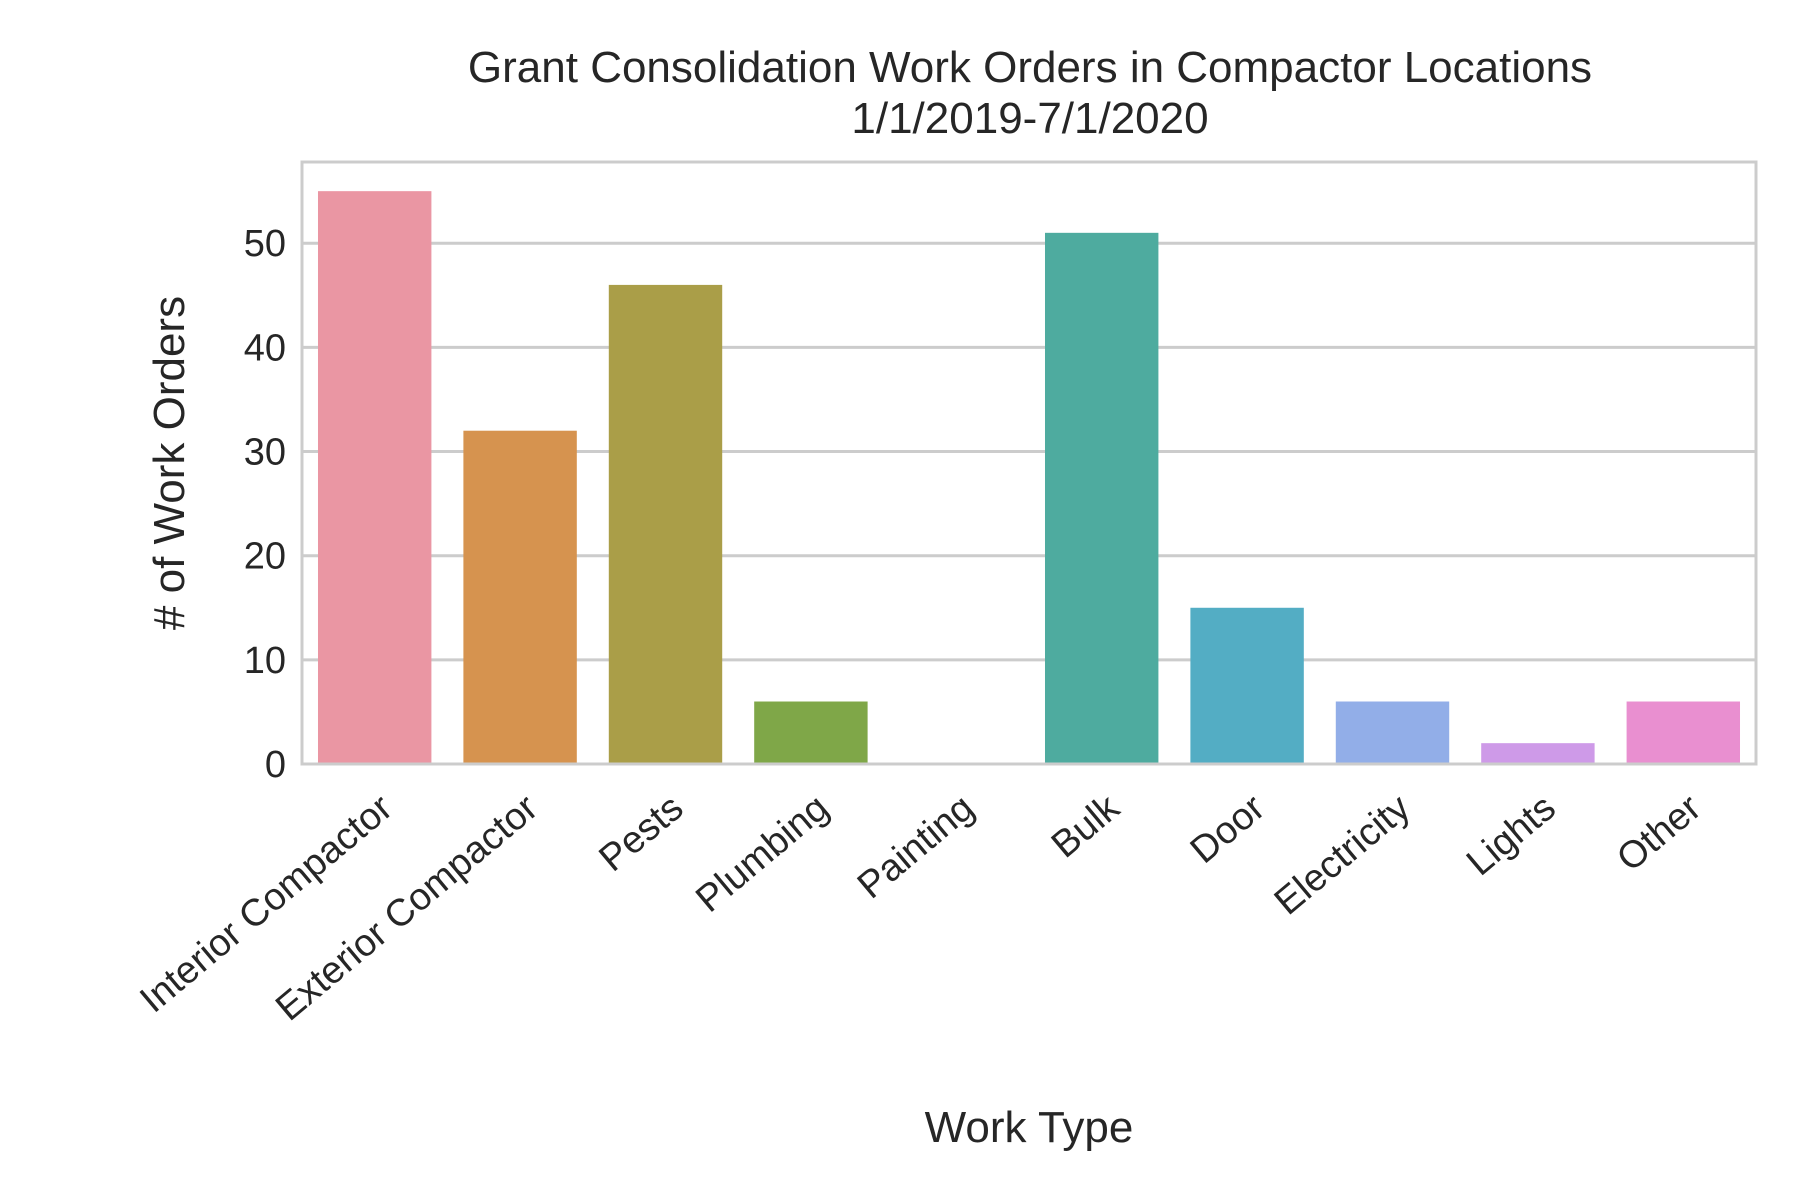 The width and height of the screenshot is (1800, 1200). Describe the element at coordinates (266, 904) in the screenshot. I see `x-tick-label: Interior Compactor` at that location.